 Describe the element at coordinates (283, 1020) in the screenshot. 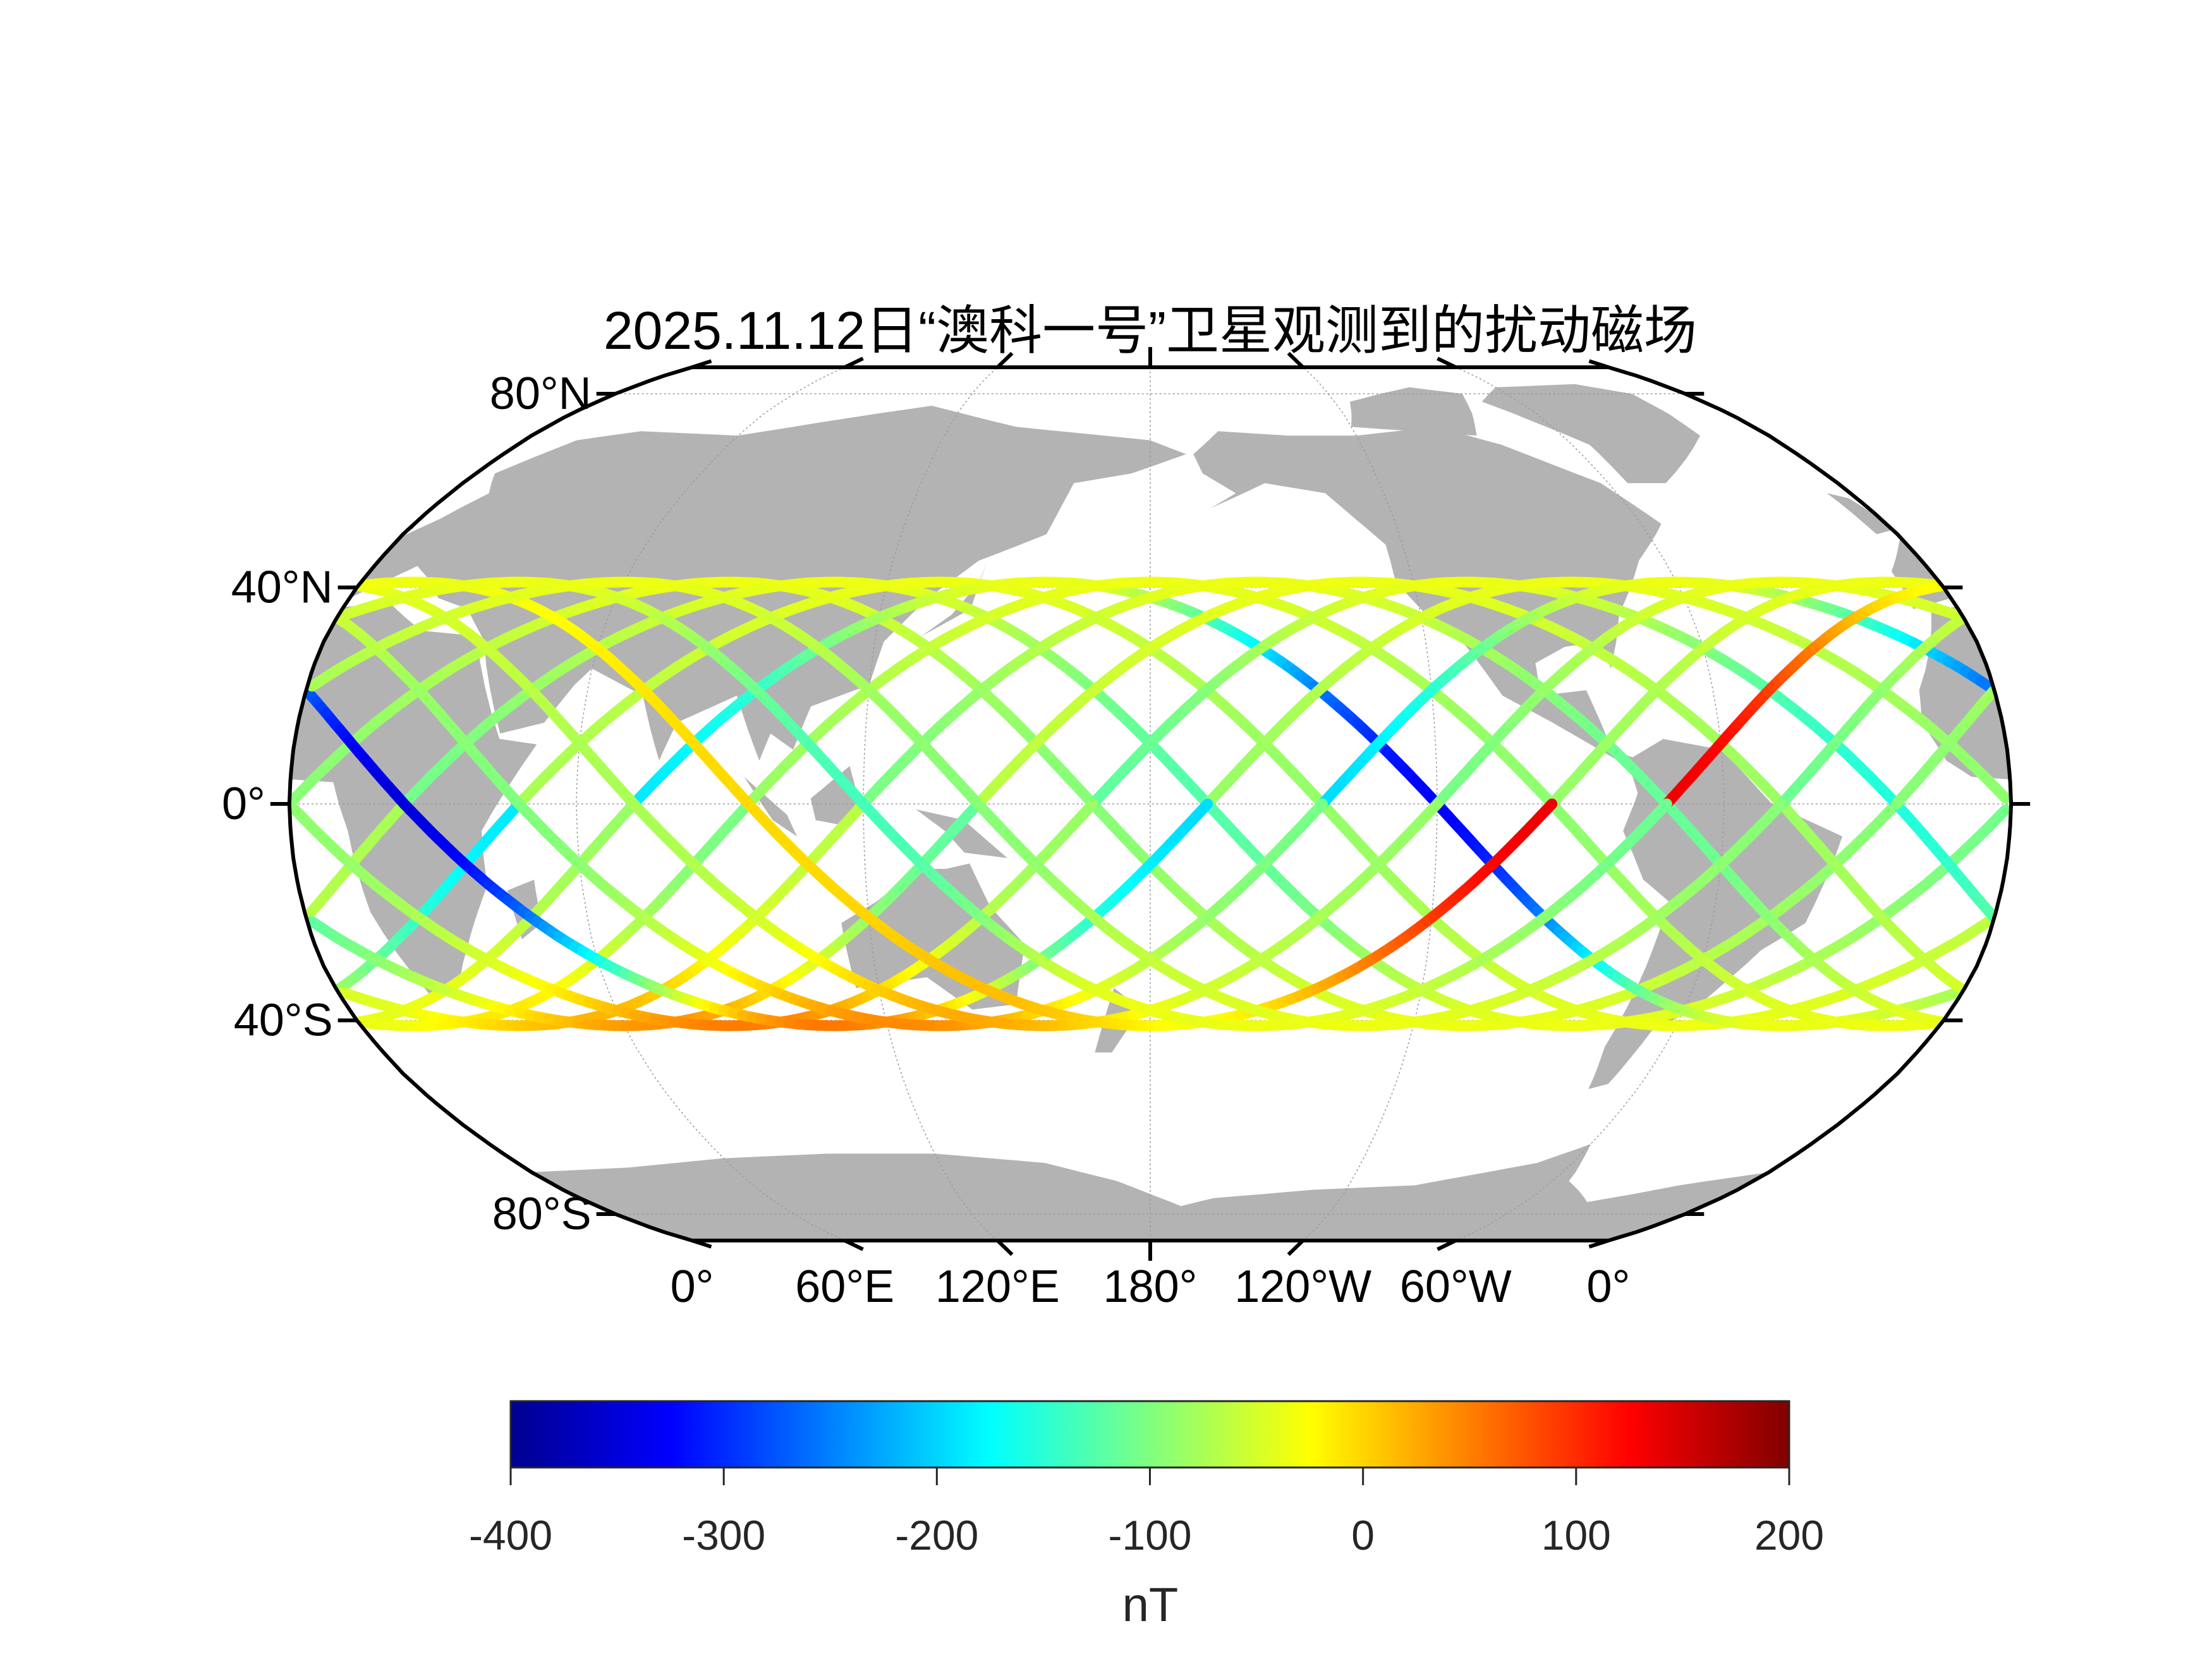

I see `lat-label: 40°S` at that location.